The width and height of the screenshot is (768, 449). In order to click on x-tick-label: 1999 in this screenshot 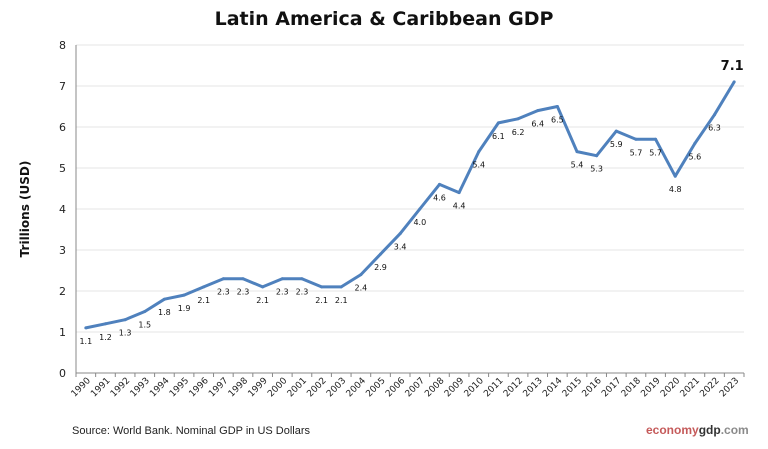, I will do `click(258, 387)`.